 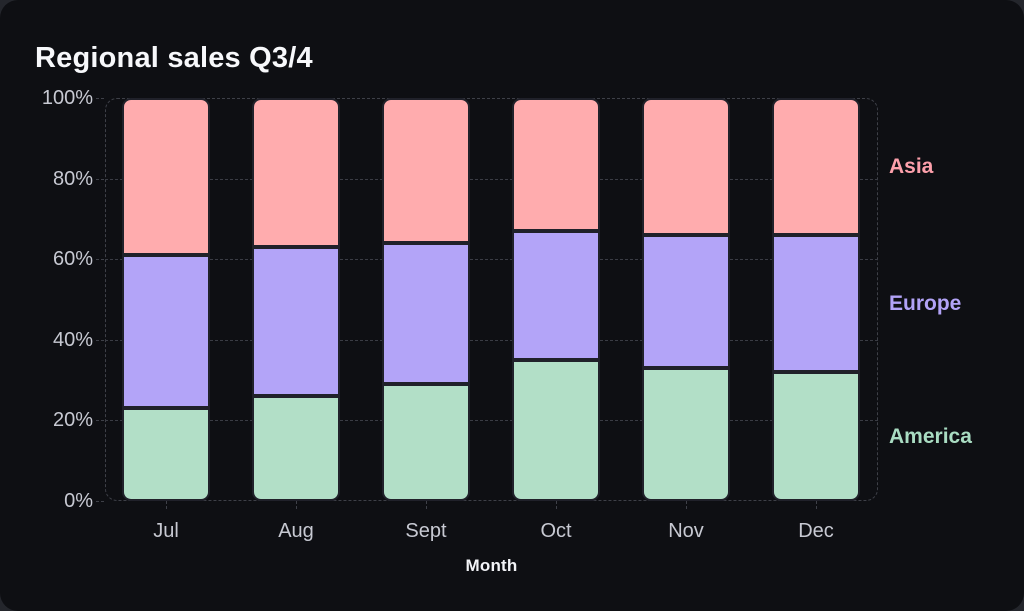 What do you see at coordinates (925, 303) in the screenshot?
I see `legend-label-europe: Europe` at bounding box center [925, 303].